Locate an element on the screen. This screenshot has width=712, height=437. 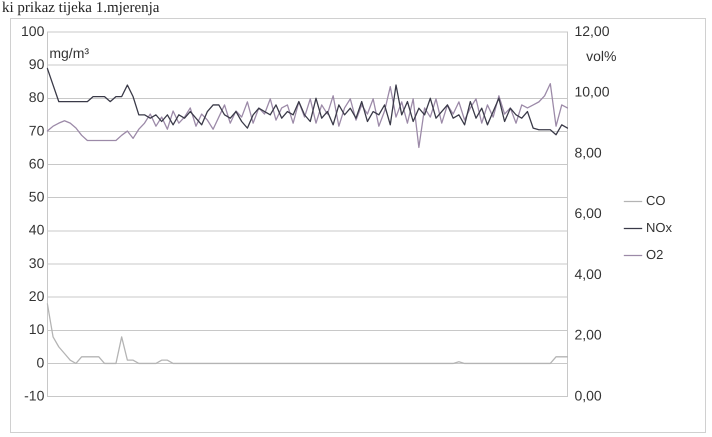
chart-title: ki prikaz tijeka 1.mjerenja is located at coordinates (81, 8).